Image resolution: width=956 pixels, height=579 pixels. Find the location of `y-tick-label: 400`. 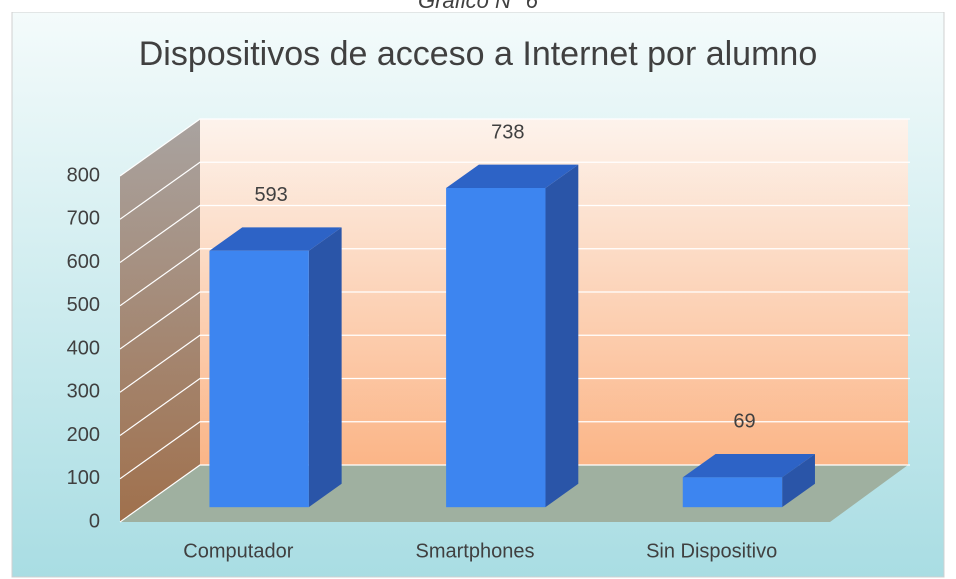

y-tick-label: 400 is located at coordinates (83, 348).